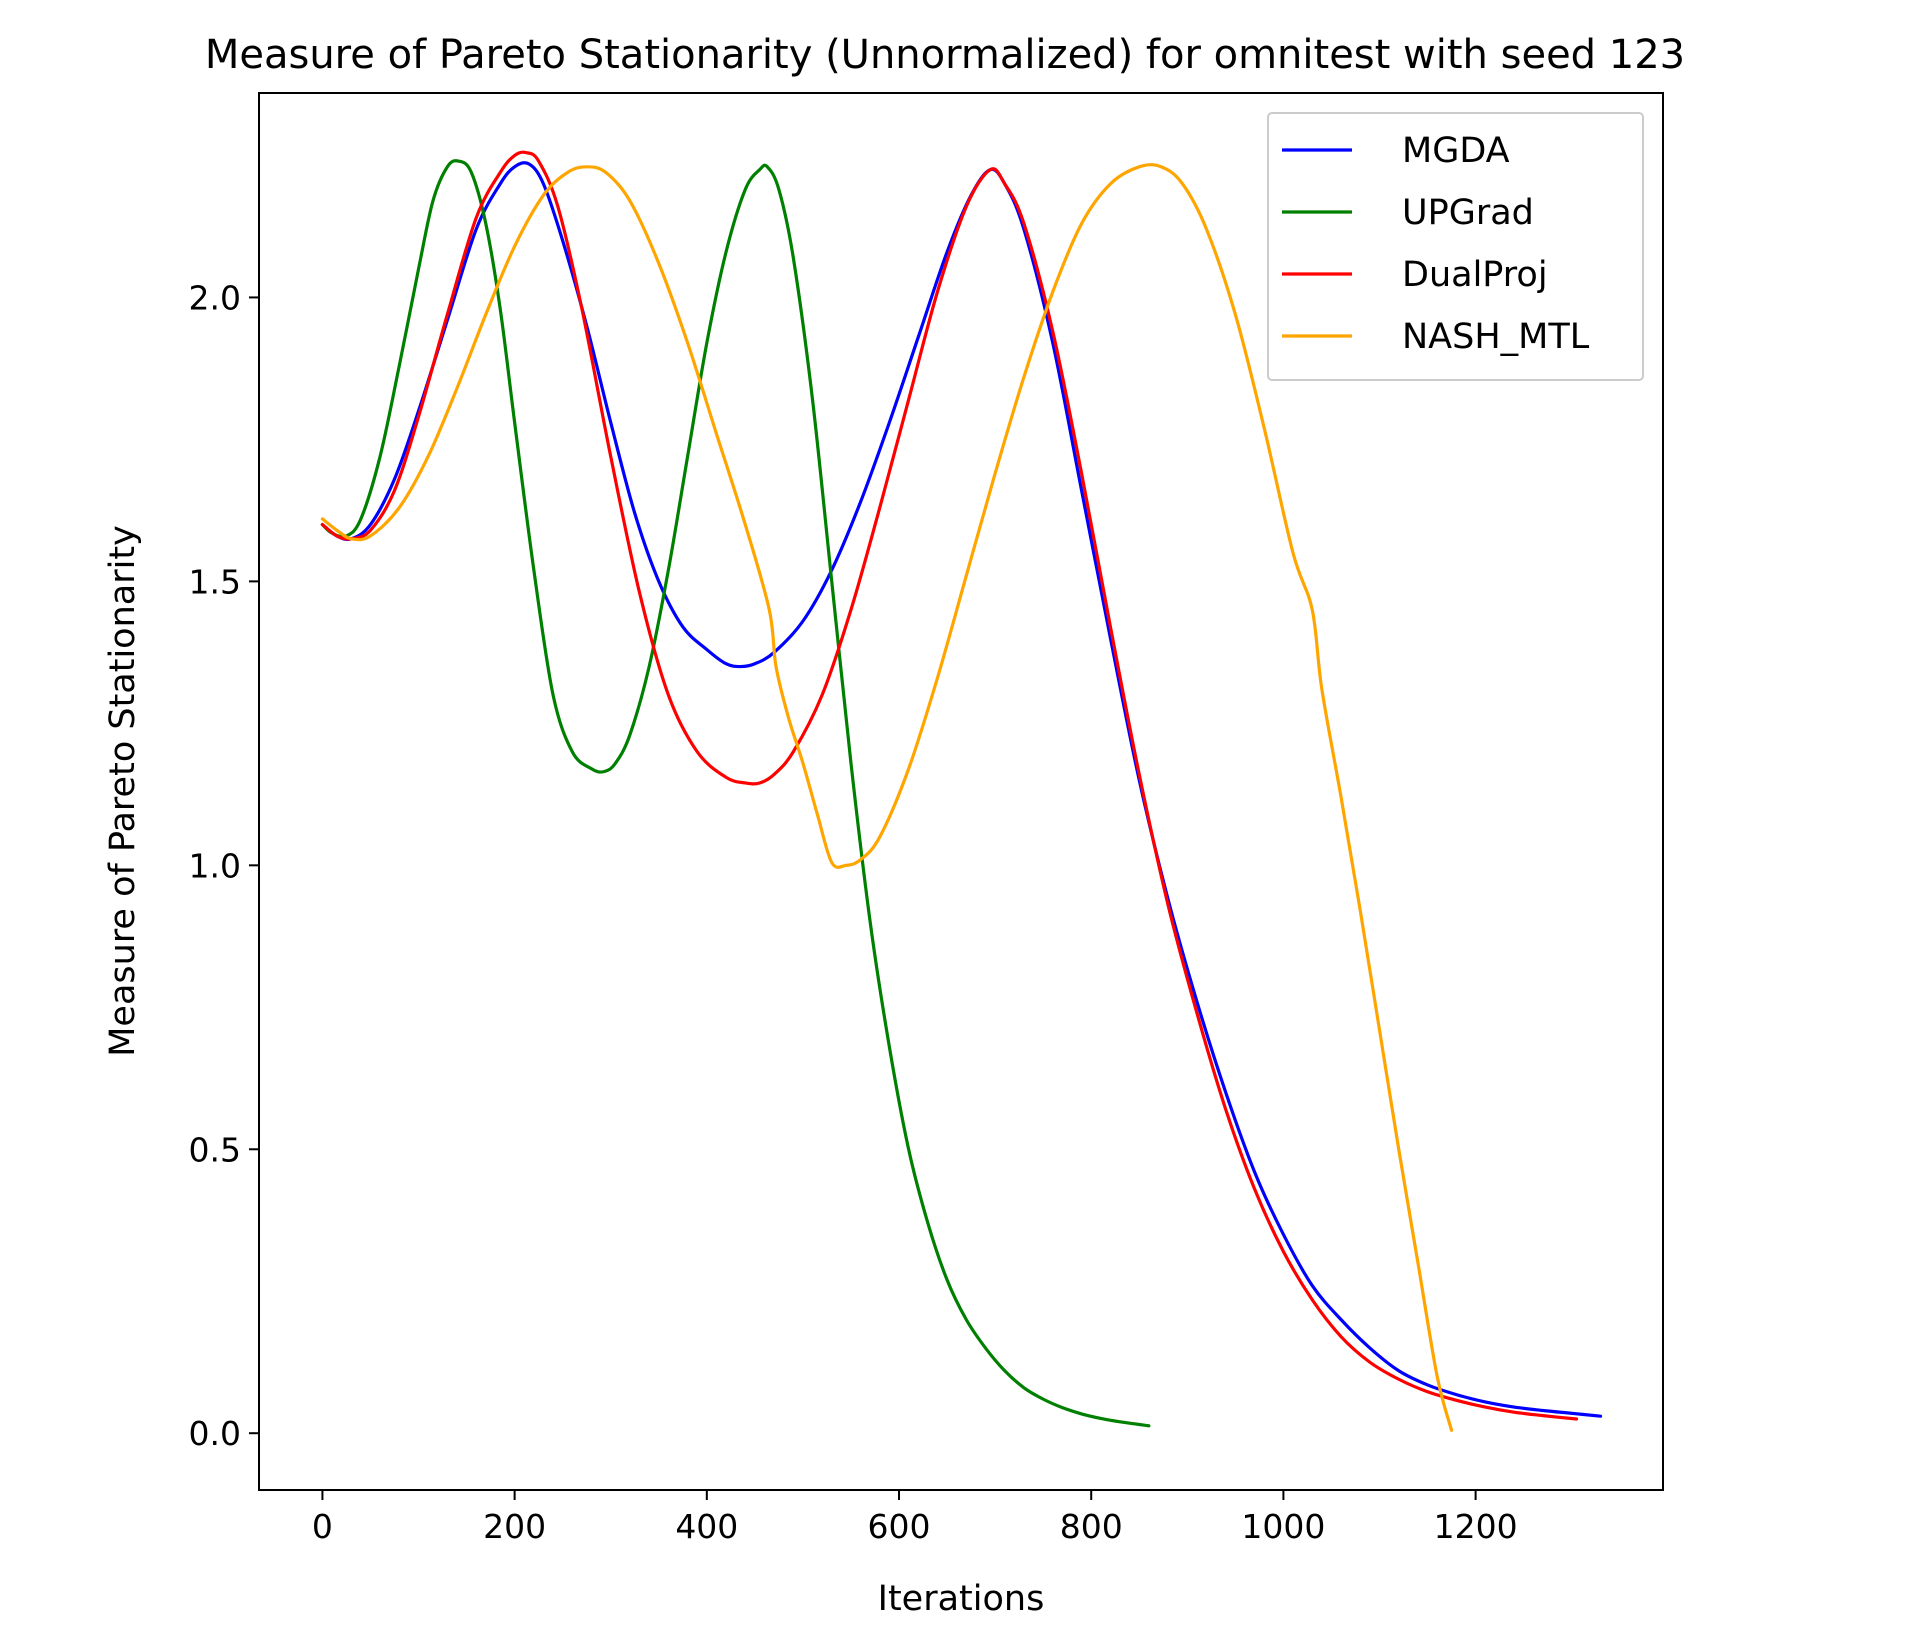 This screenshot has width=1911, height=1638. I want to click on legend: MGDA UPGrad DualProj NASH_MTL, so click(1455, 246).